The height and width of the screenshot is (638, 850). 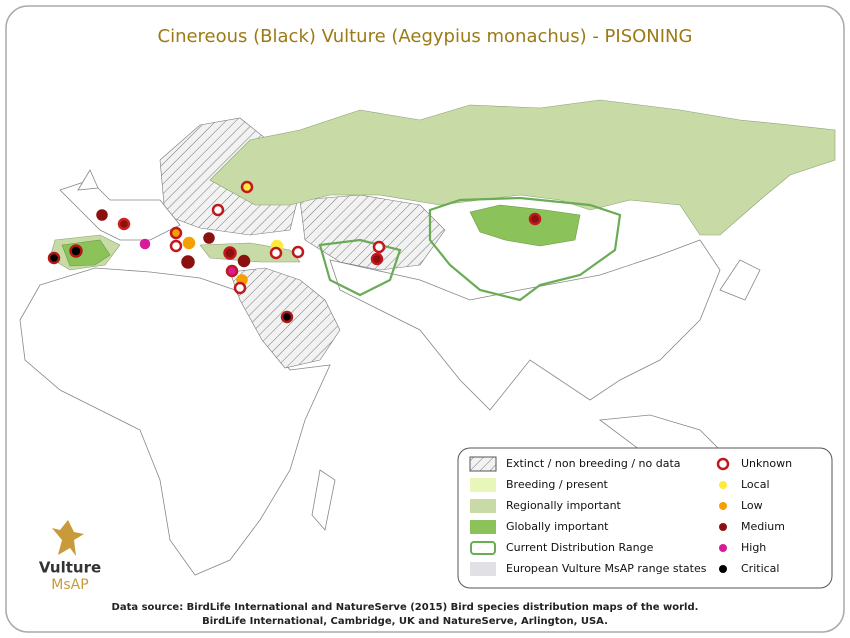 What do you see at coordinates (606, 568) in the screenshot?
I see `legend-label: European Vulture MsAP range states` at bounding box center [606, 568].